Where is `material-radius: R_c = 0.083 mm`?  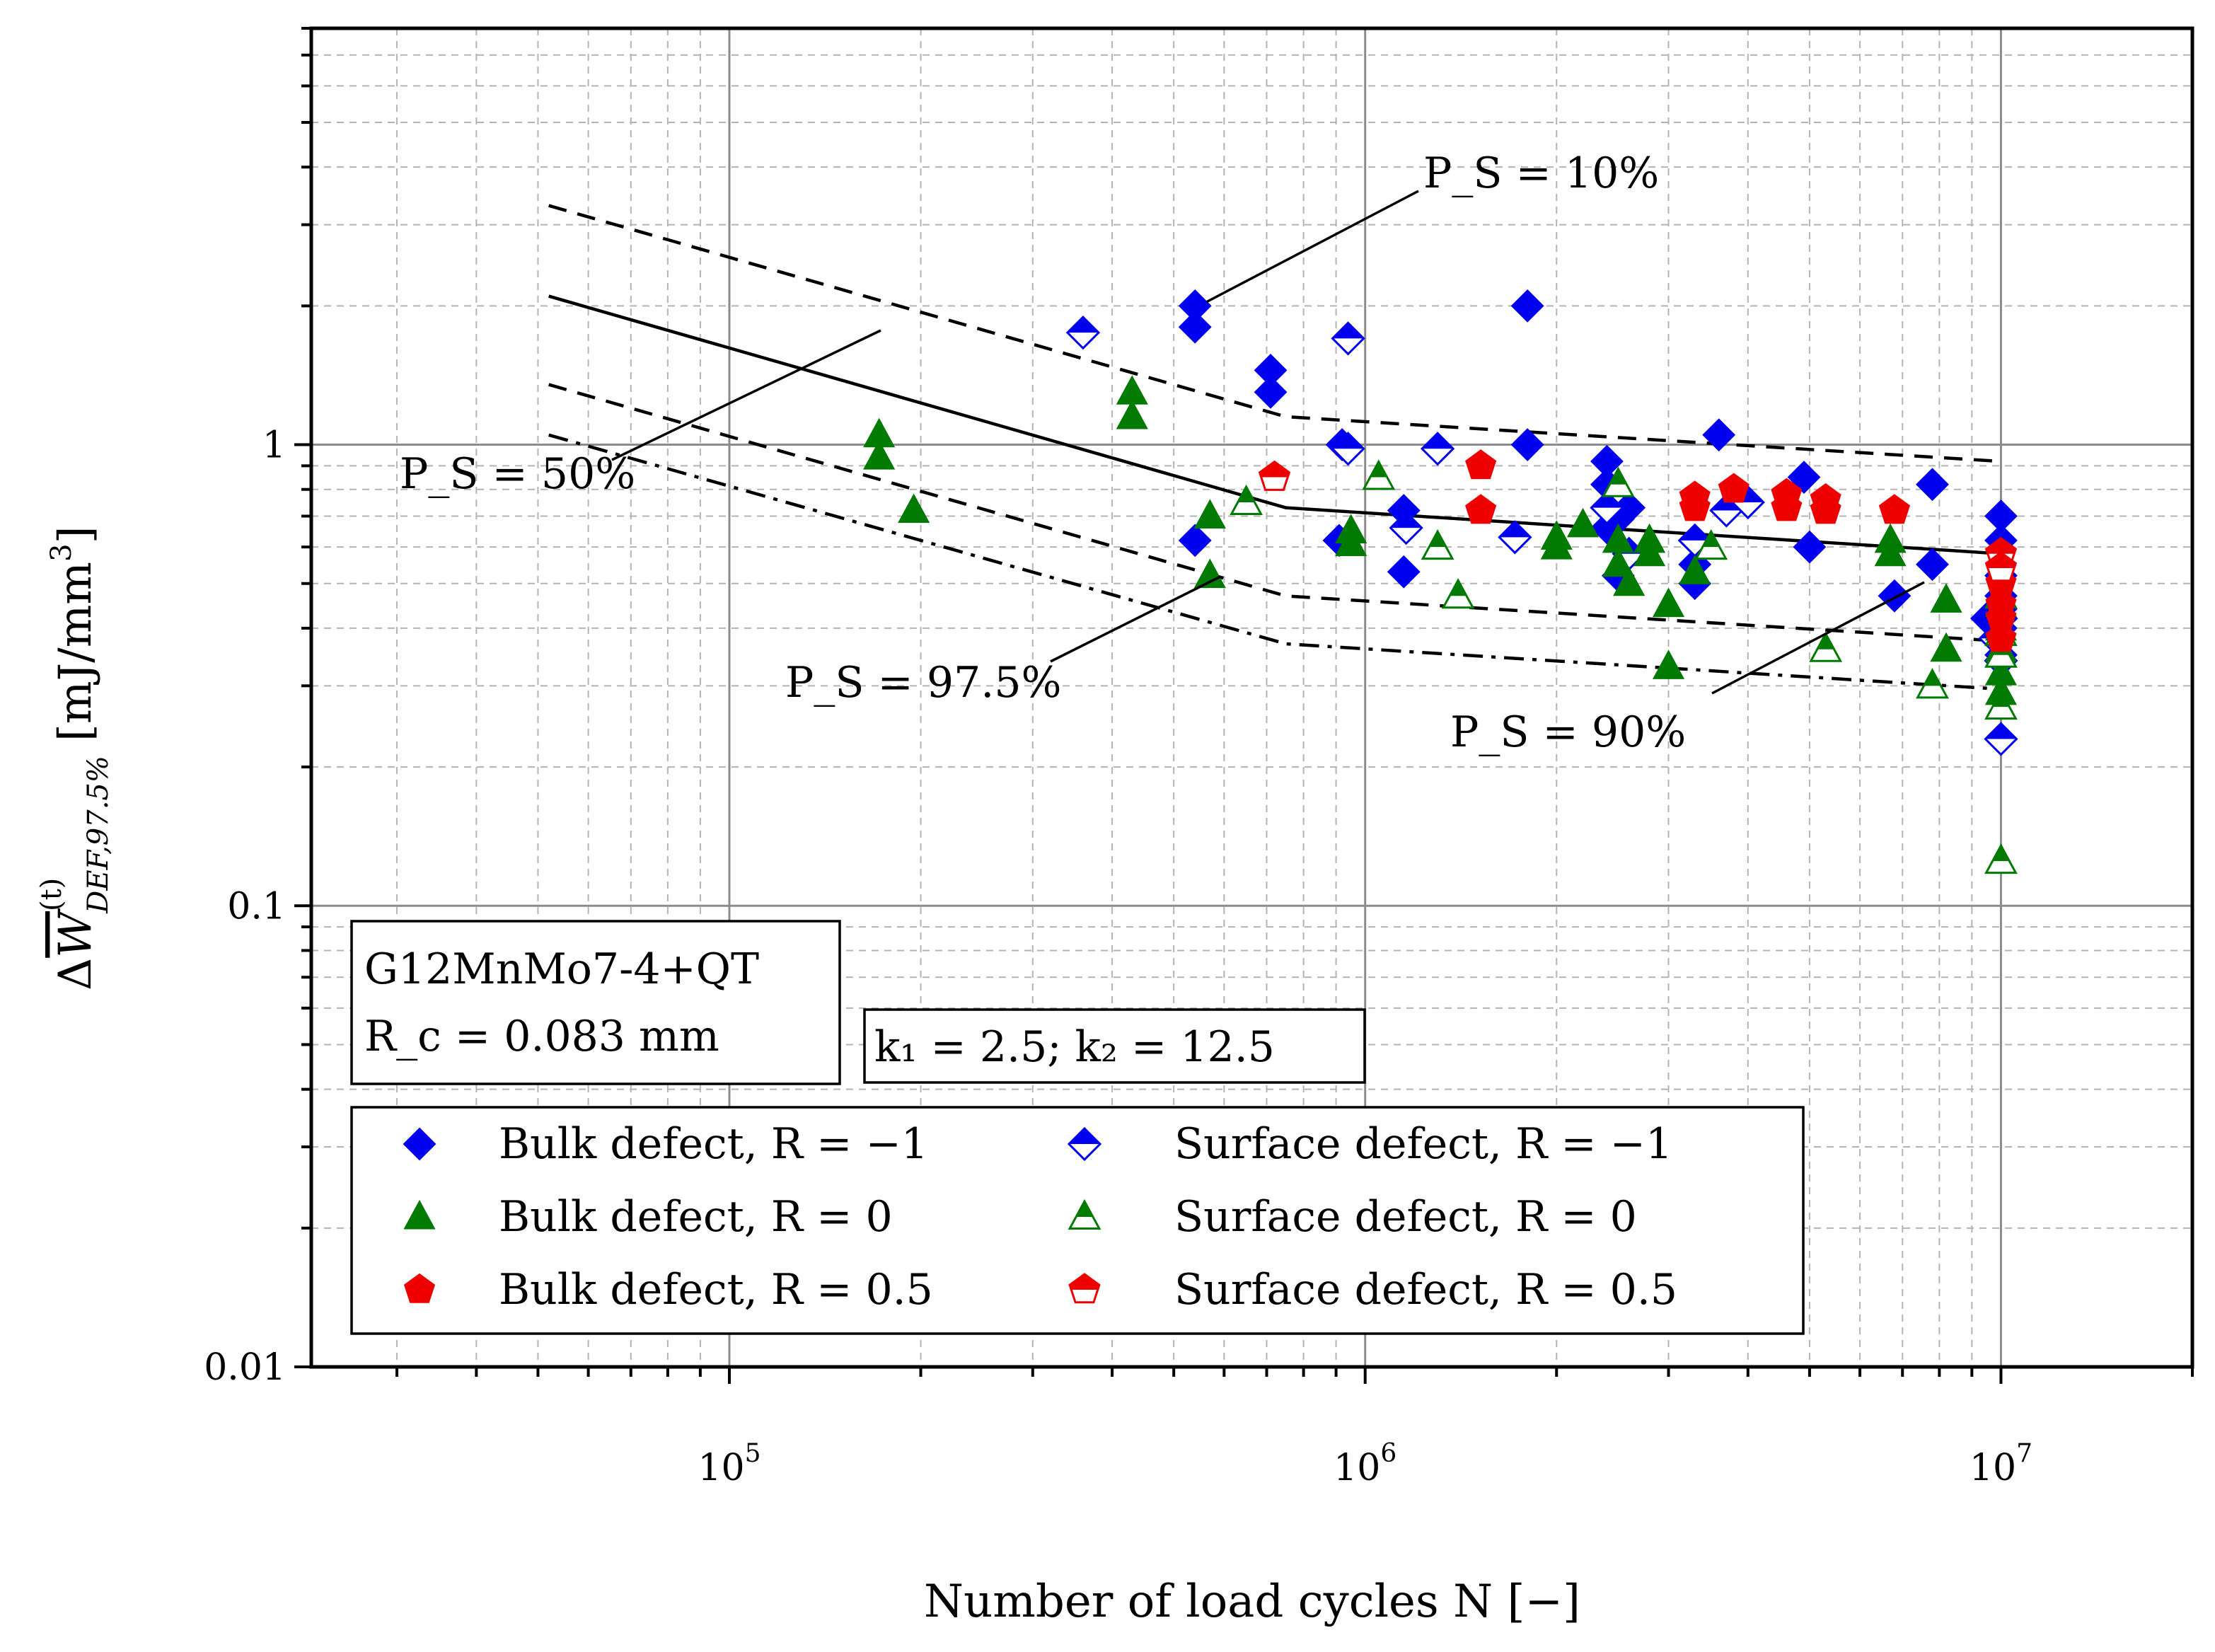 material-radius: R_c = 0.083 mm is located at coordinates (541, 1036).